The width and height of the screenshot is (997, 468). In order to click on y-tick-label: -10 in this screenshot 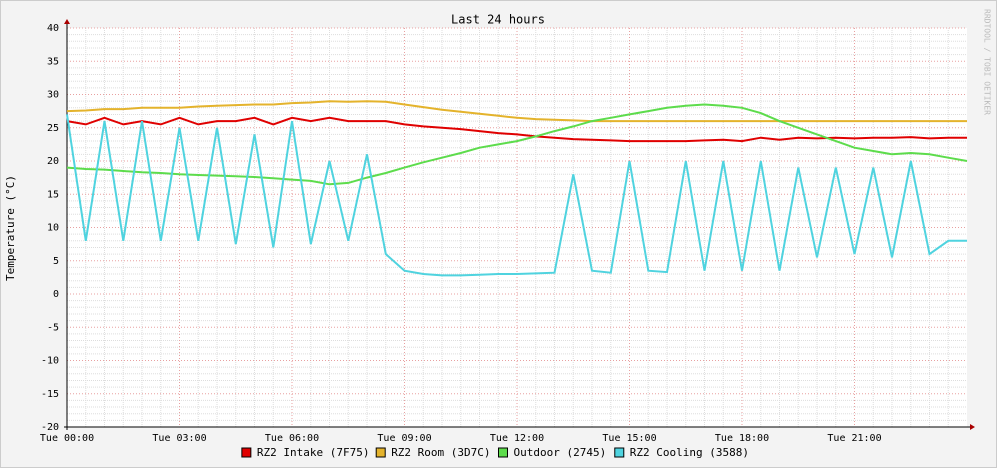, I will do `click(50, 361)`.